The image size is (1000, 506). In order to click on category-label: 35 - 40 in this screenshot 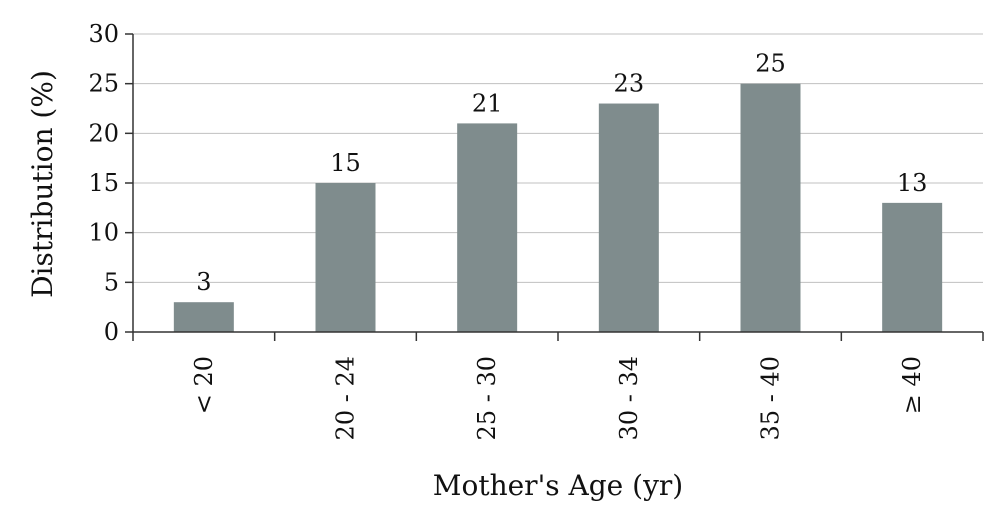, I will do `click(771, 398)`.